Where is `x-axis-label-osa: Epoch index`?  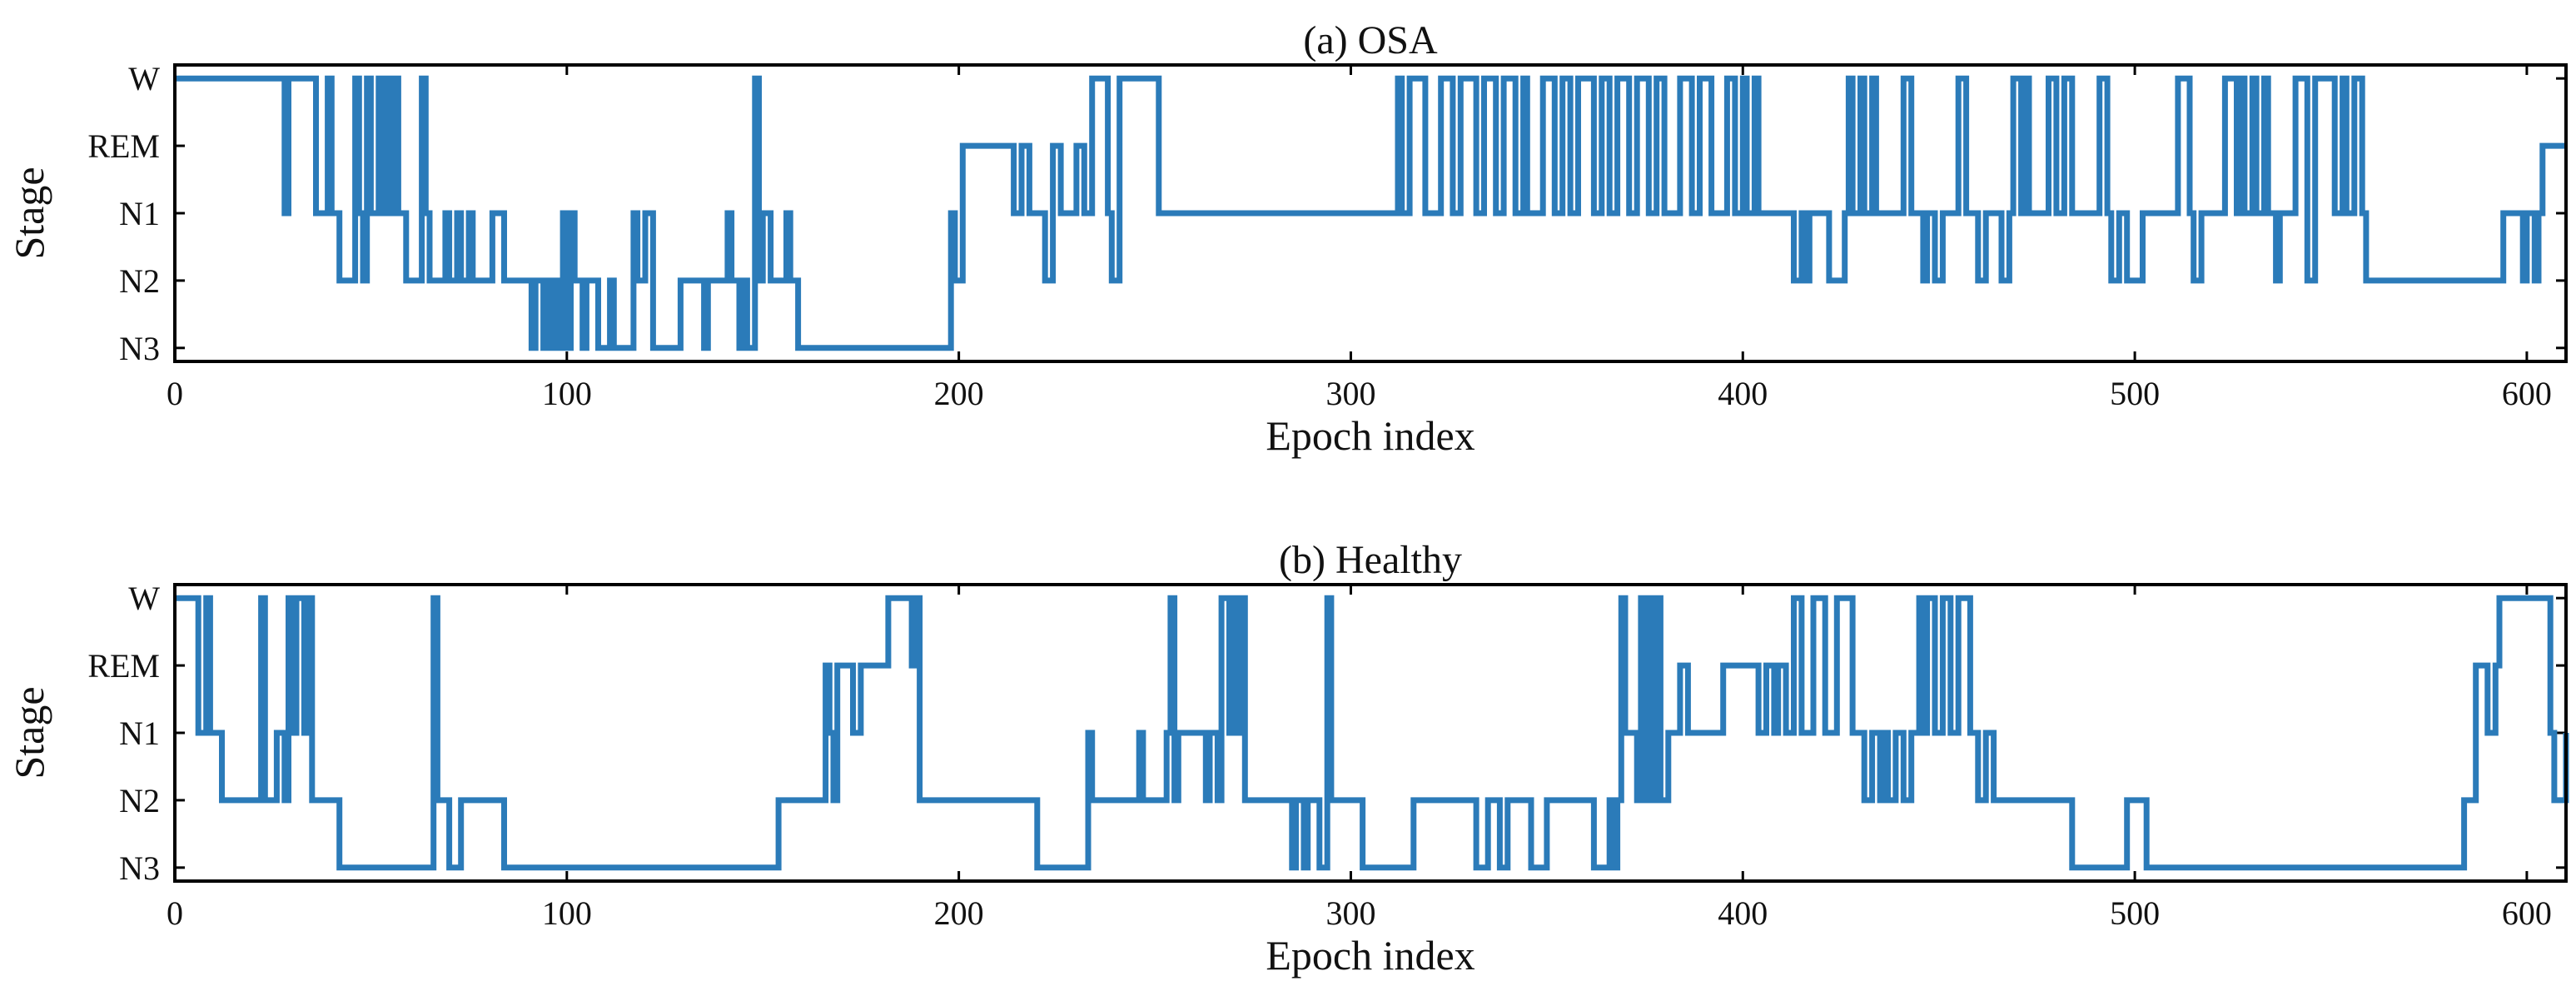
x-axis-label-osa: Epoch index is located at coordinates (1370, 435).